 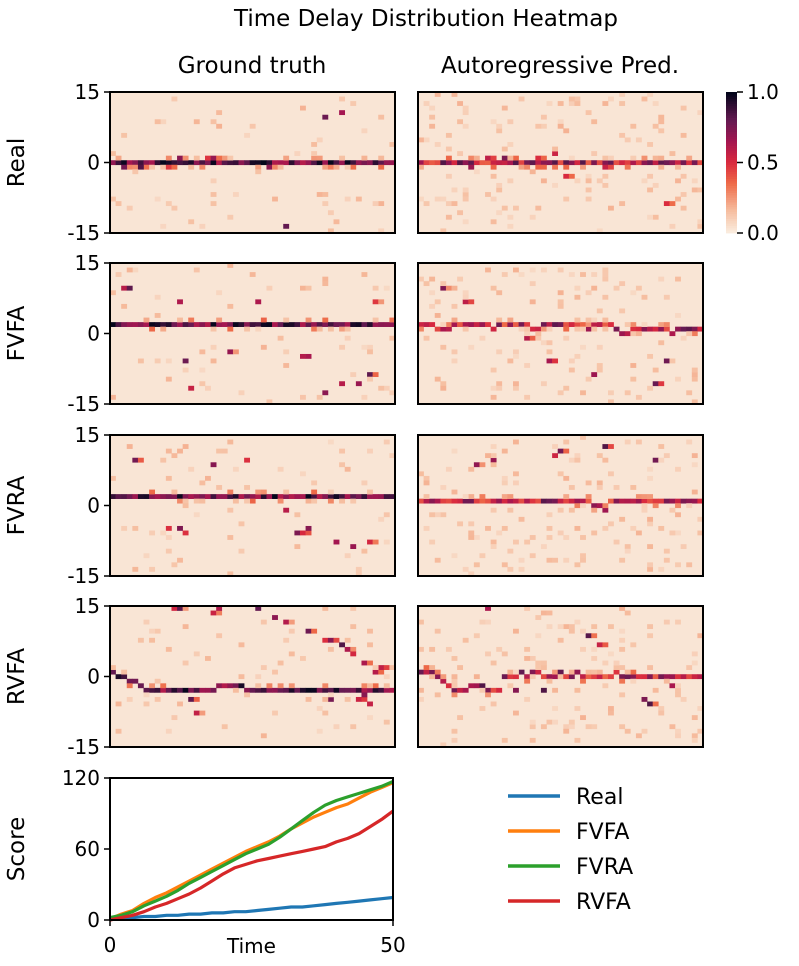 I want to click on series-line-rvfa, so click(x=251, y=865).